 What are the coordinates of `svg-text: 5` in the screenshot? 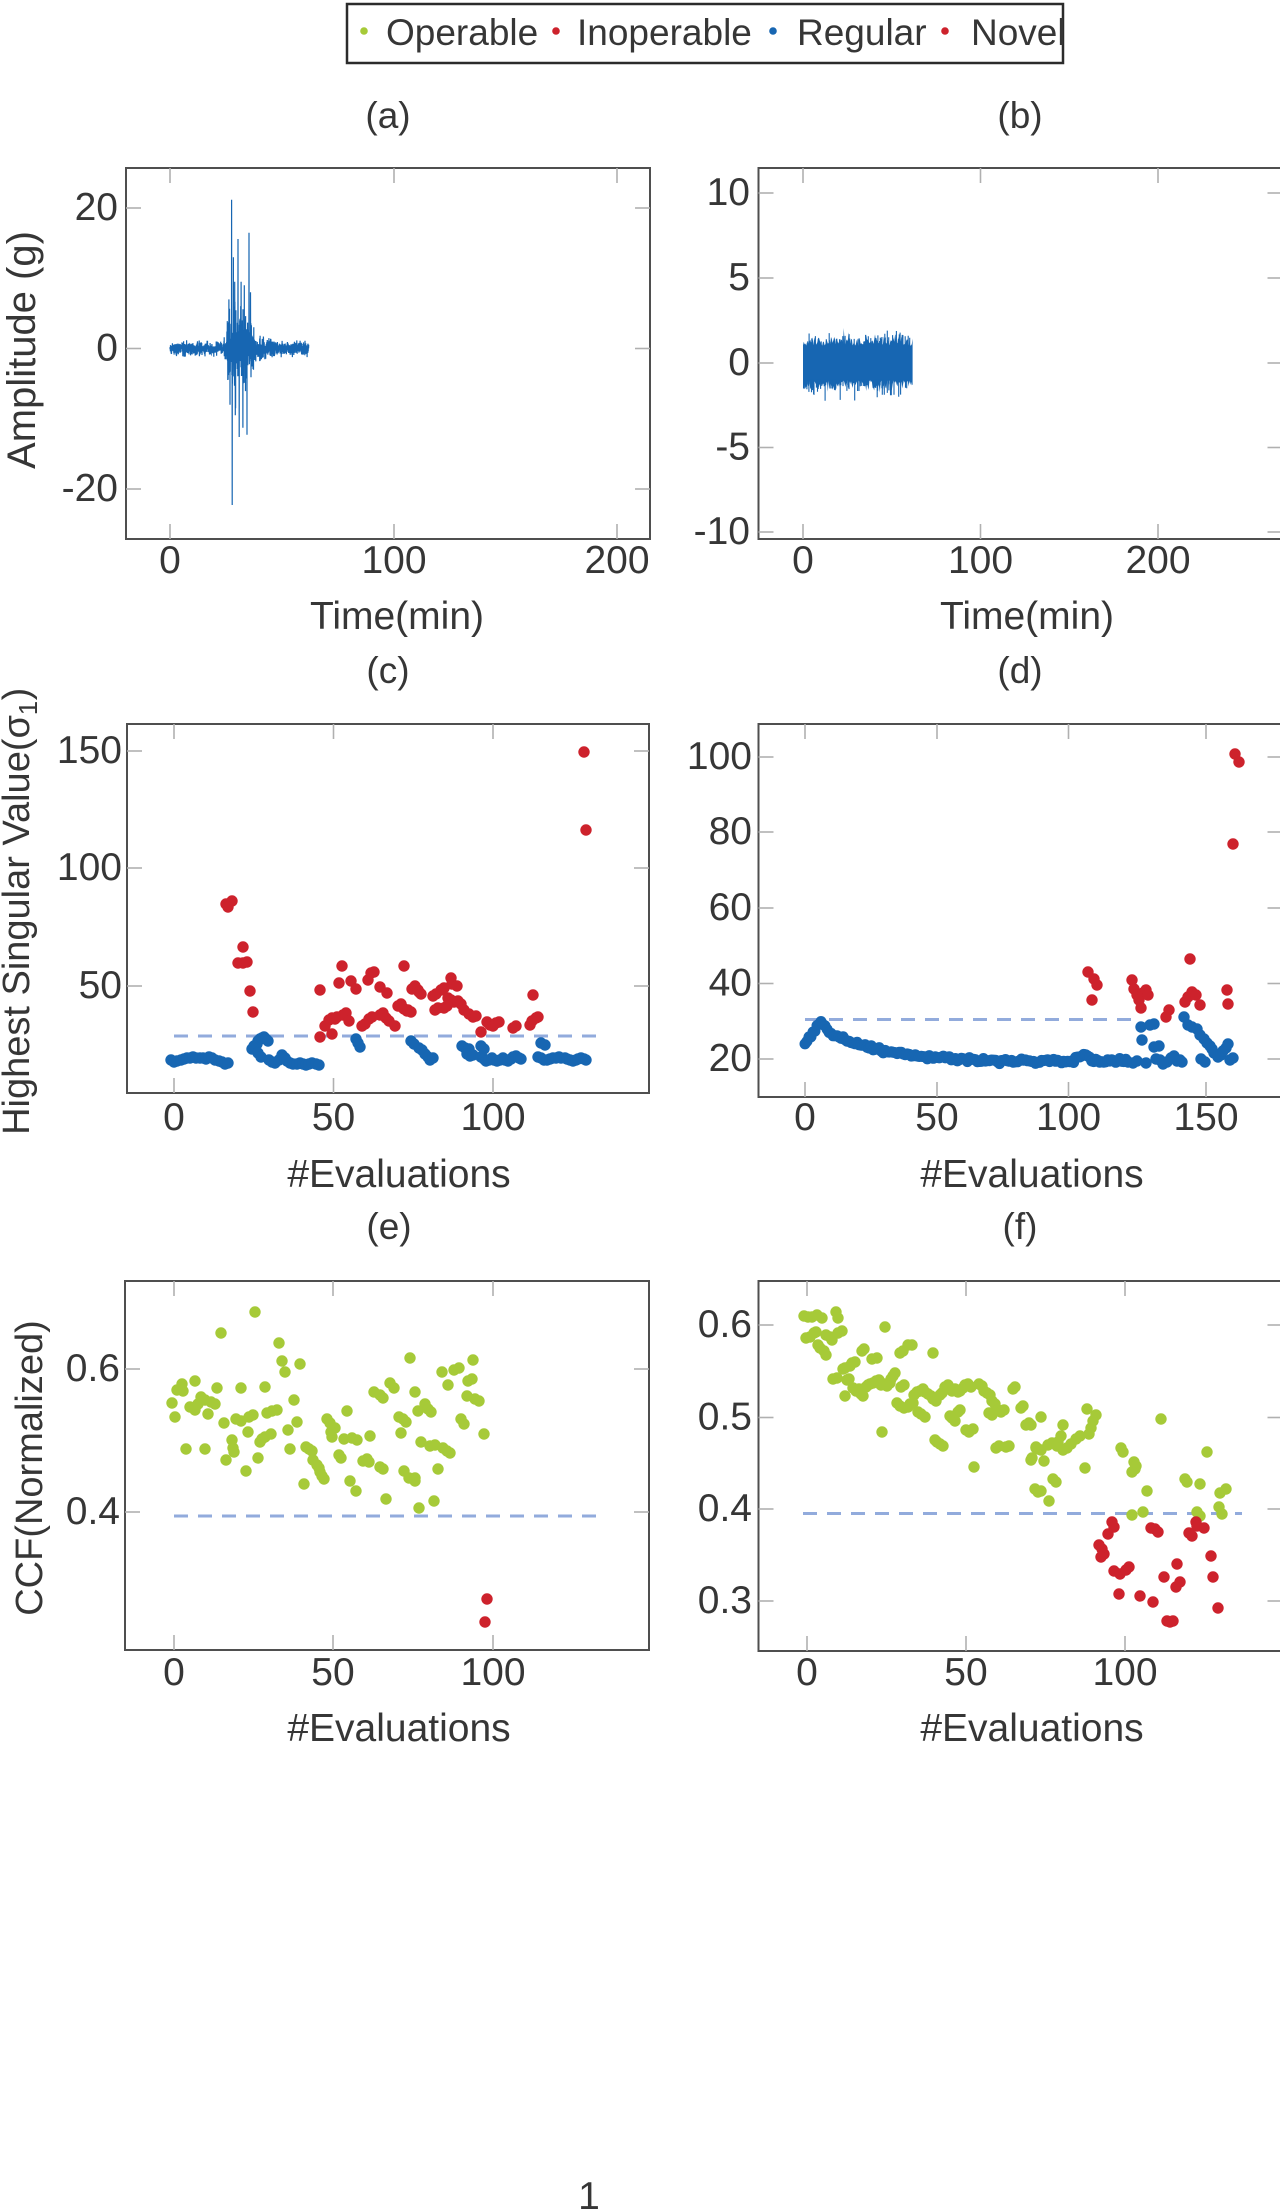 It's located at (739, 277).